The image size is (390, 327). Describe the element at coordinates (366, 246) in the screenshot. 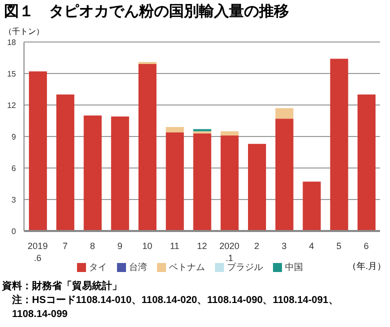

I see `x-tick-label: 6` at that location.